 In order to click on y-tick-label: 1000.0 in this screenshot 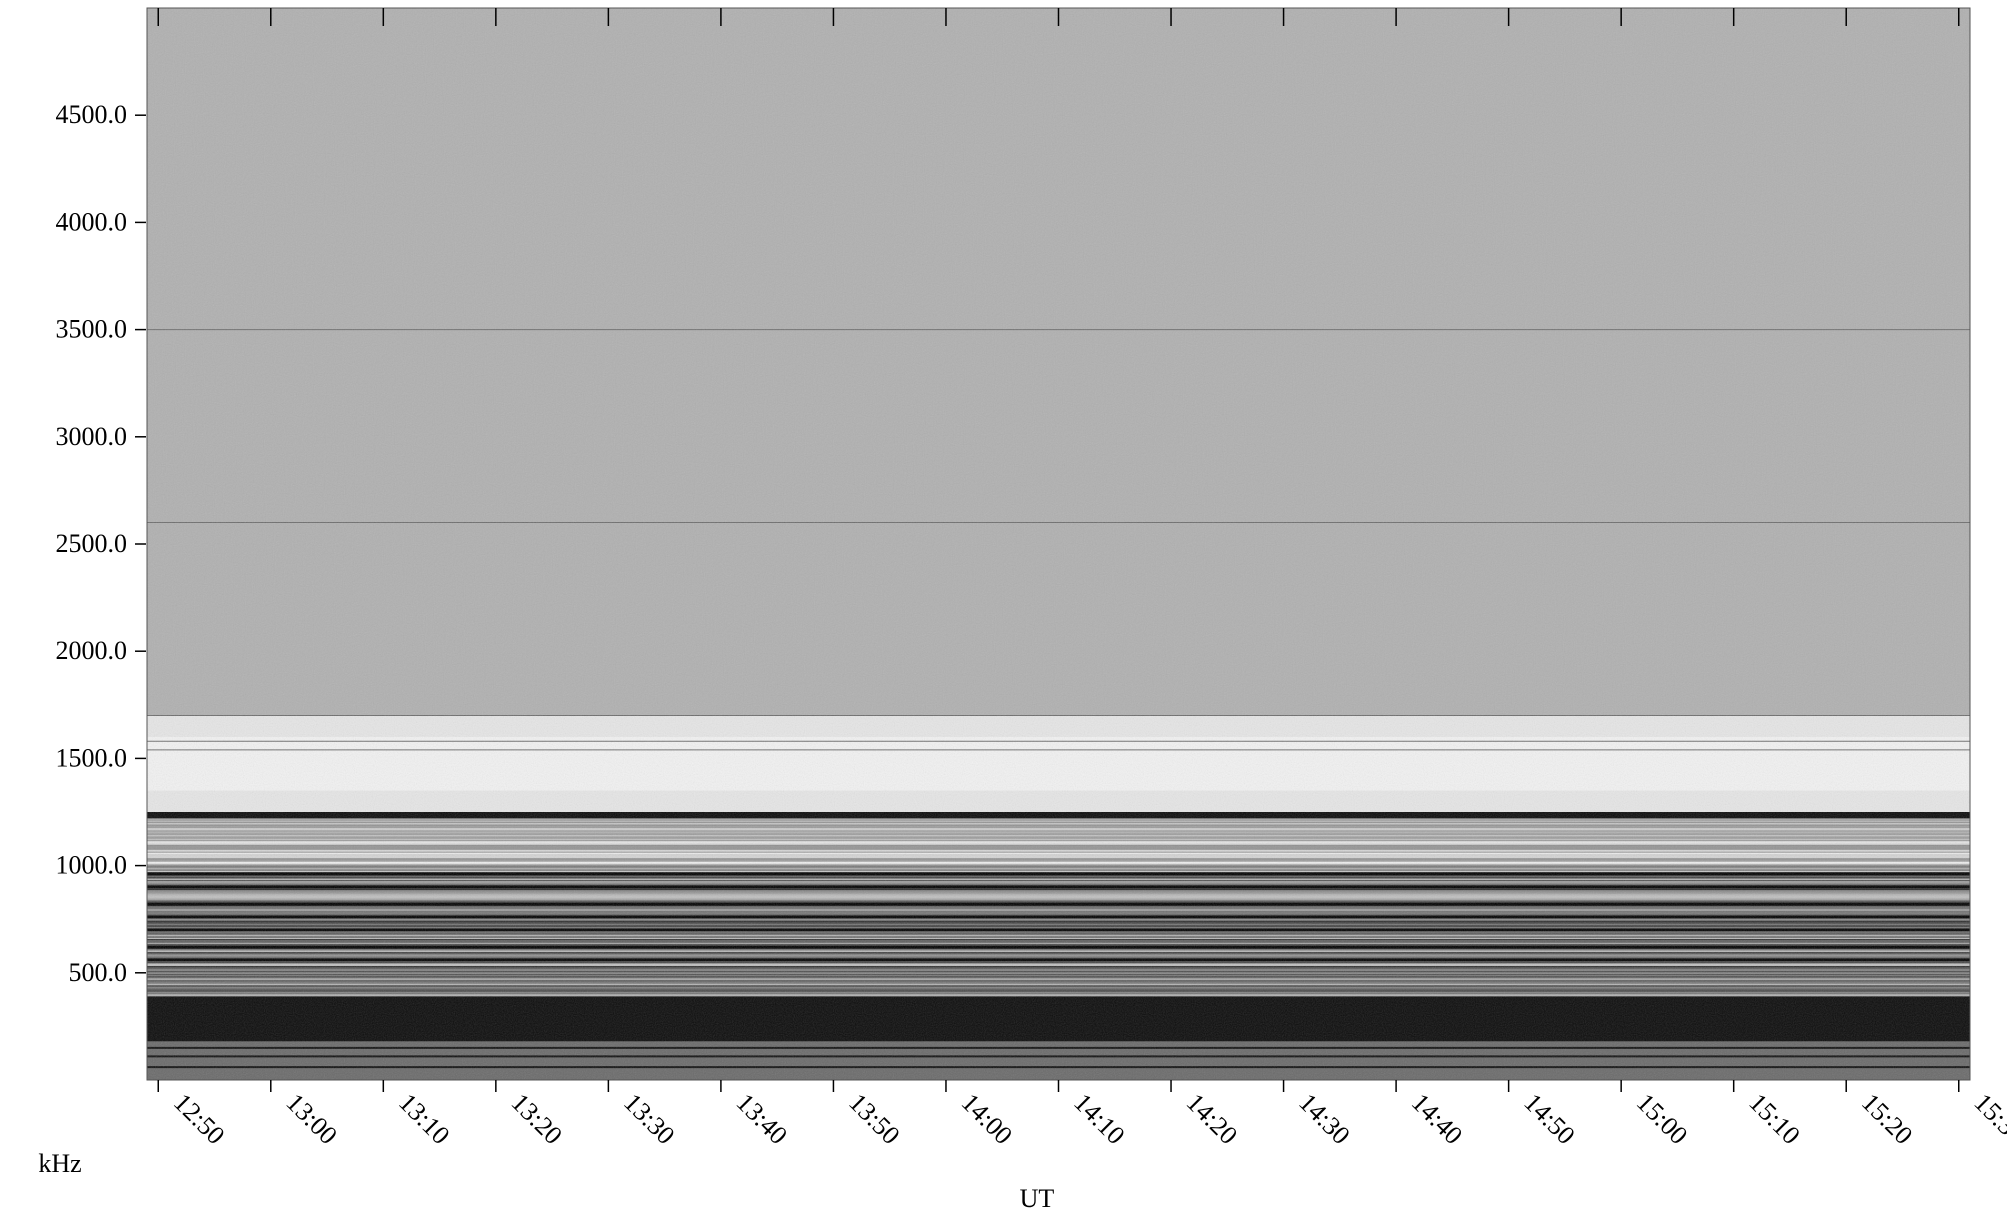, I will do `click(92, 865)`.